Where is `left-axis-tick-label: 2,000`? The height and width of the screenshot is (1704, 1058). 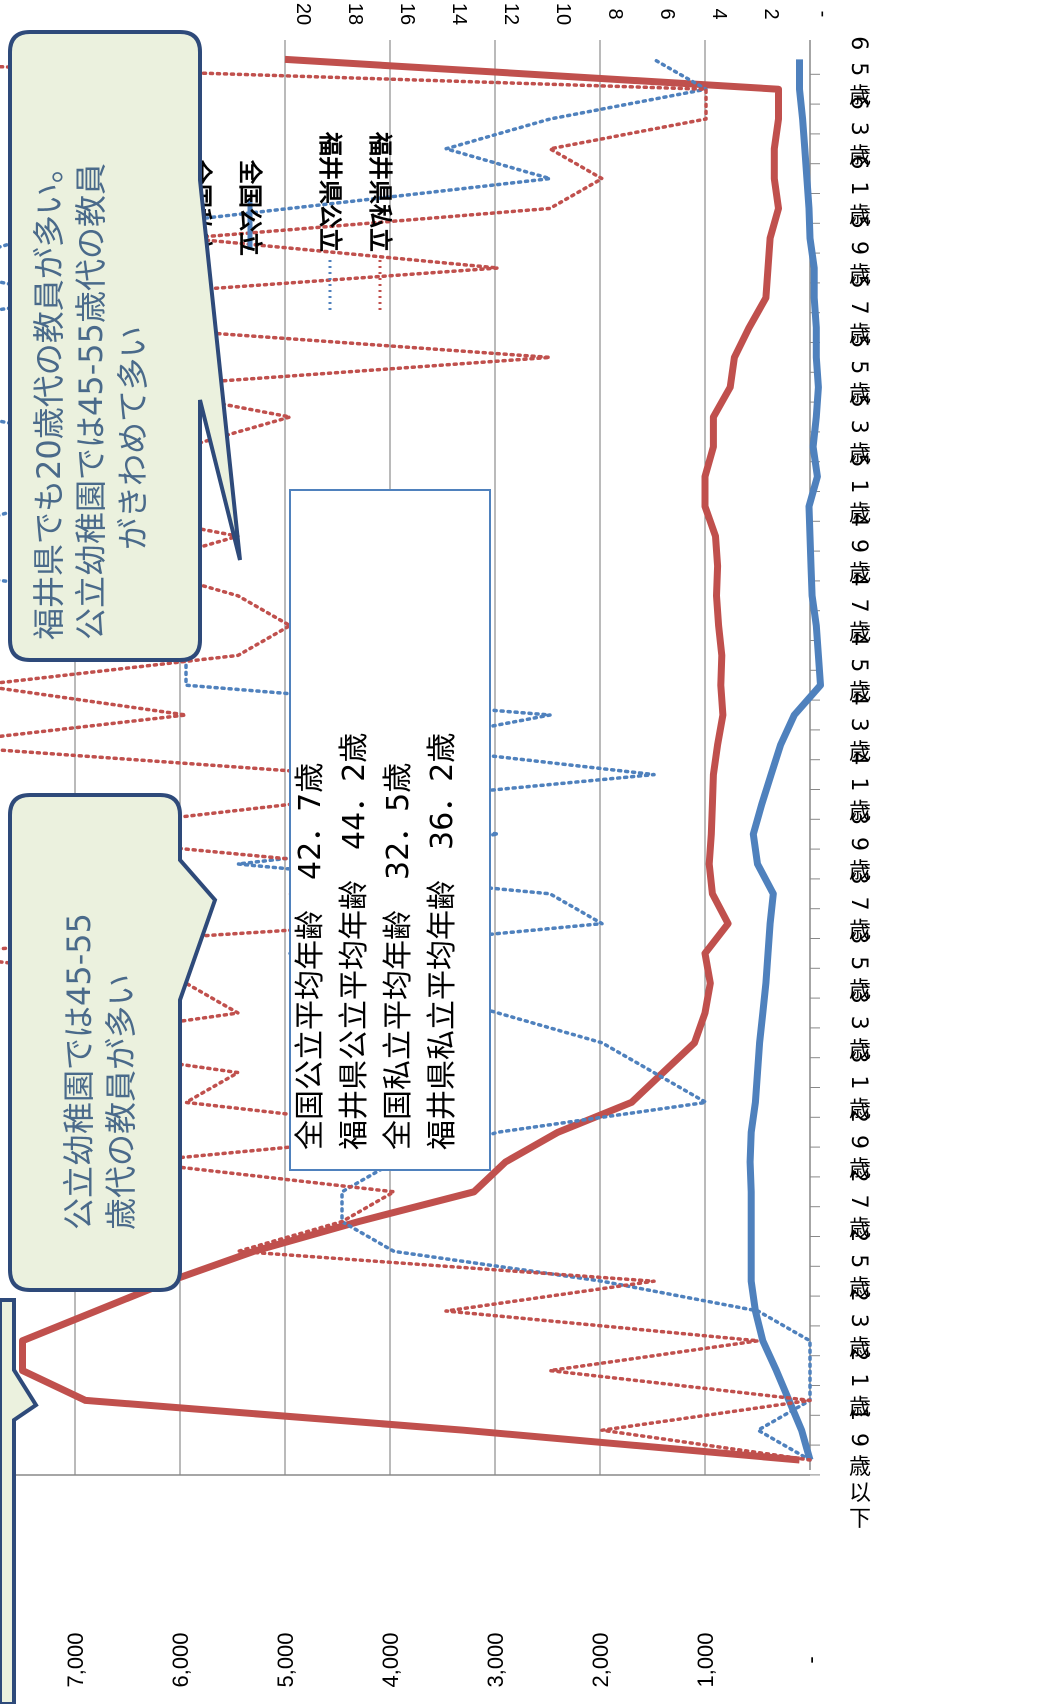
left-axis-tick-label: 2,000 is located at coordinates (600, 1659).